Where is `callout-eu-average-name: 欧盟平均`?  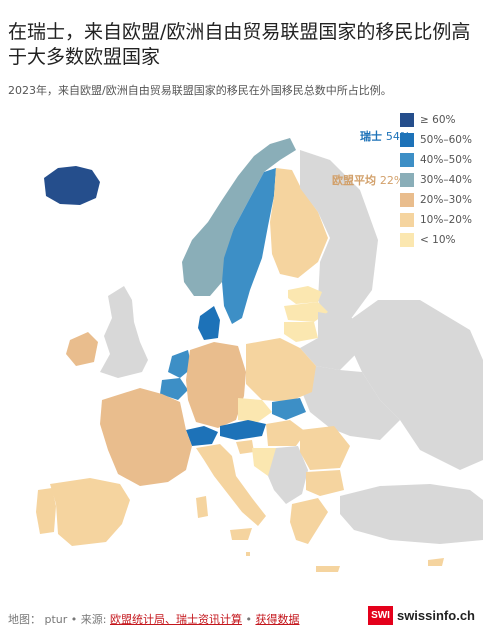 callout-eu-average-name: 欧盟平均 is located at coordinates (354, 180).